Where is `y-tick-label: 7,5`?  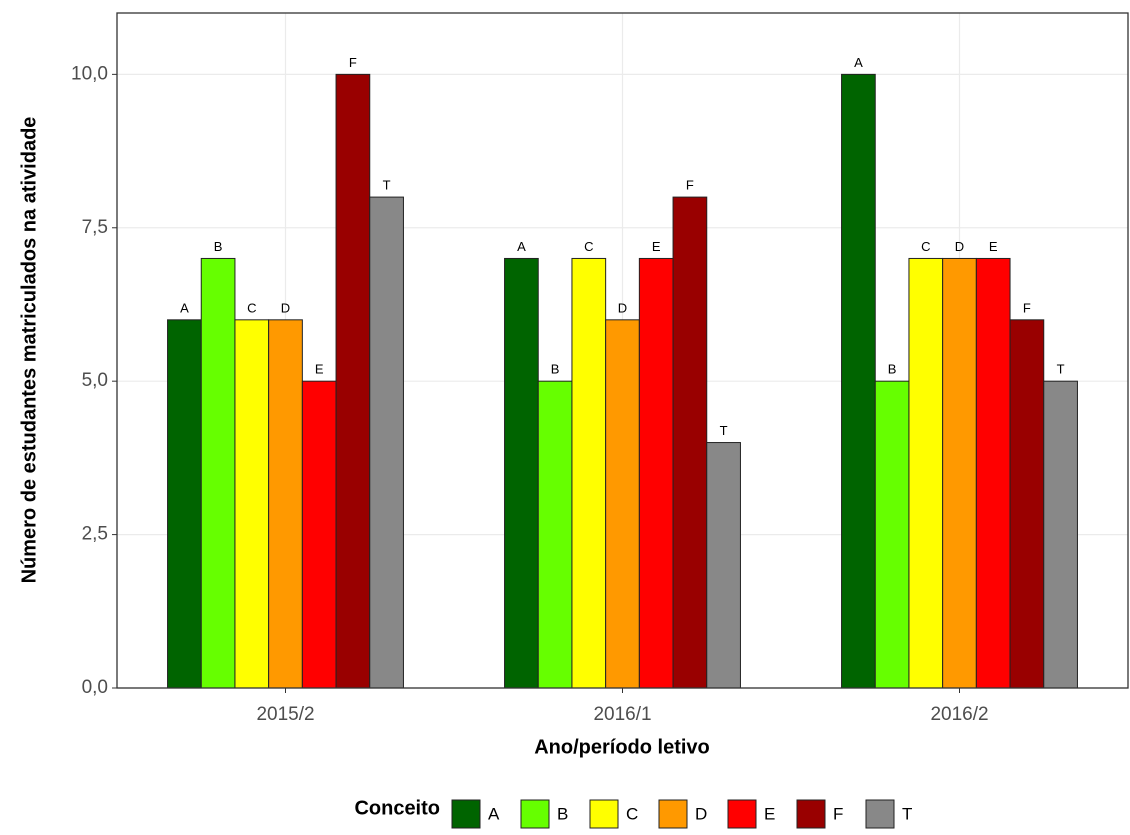 y-tick-label: 7,5 is located at coordinates (95, 227).